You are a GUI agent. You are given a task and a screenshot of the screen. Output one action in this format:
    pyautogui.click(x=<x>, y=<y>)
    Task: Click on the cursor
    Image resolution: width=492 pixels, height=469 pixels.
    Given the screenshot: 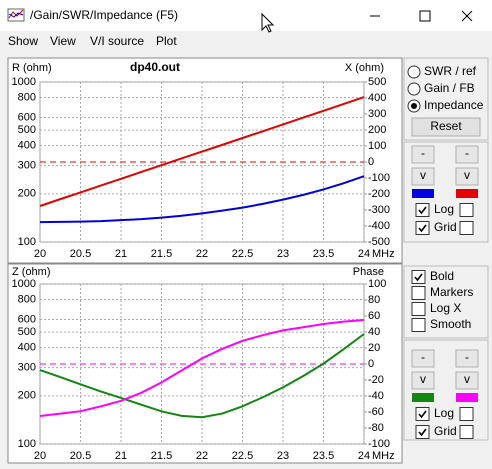 What is the action you would take?
    pyautogui.click(x=268, y=22)
    